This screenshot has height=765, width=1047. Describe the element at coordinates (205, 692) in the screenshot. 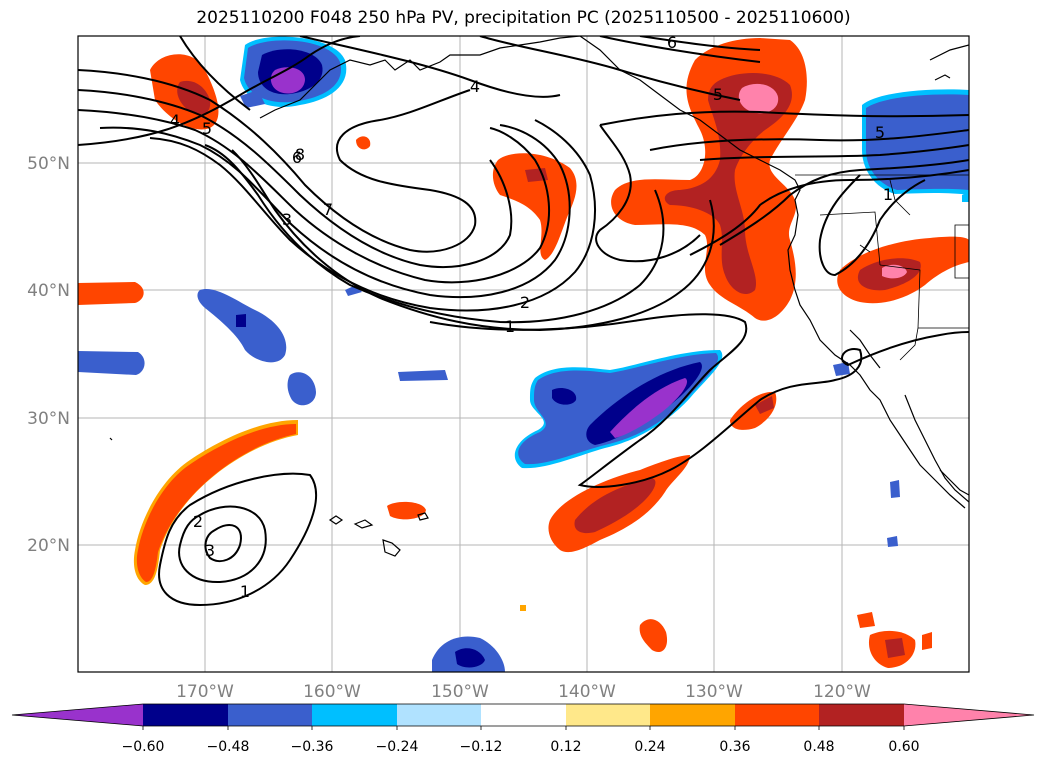

I see `lon-label: 170°W` at that location.